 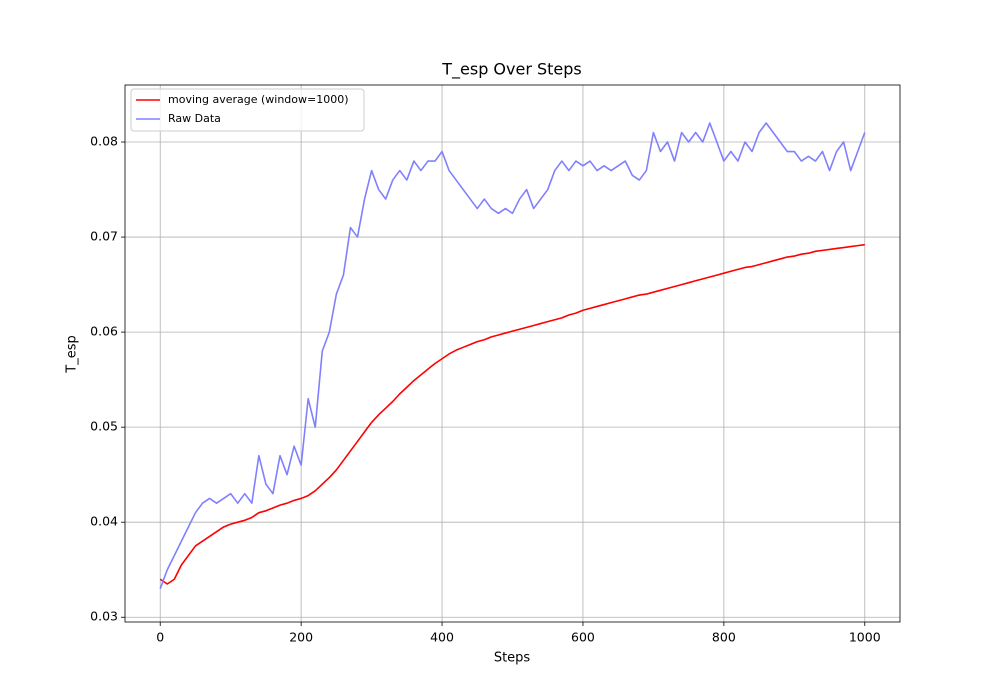 What do you see at coordinates (104, 521) in the screenshot?
I see `y-tick-label: 0.04` at bounding box center [104, 521].